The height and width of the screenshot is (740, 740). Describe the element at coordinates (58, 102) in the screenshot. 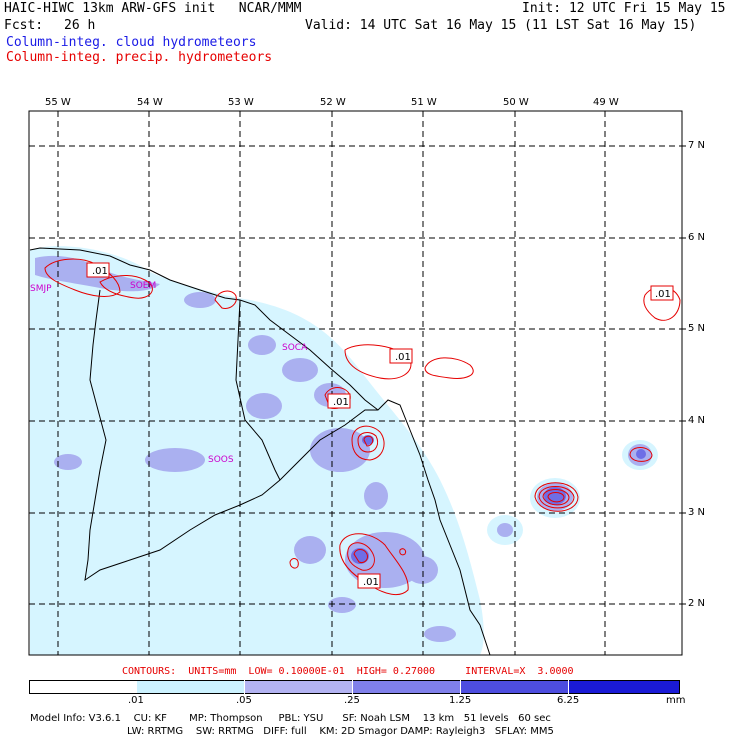

I see `lon-label: 55 W` at that location.